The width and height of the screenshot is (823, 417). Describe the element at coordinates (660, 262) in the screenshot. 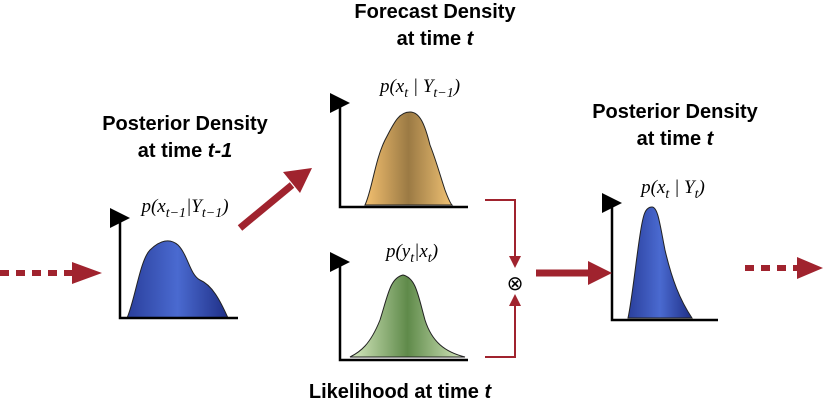

I see `posterior-curve` at that location.